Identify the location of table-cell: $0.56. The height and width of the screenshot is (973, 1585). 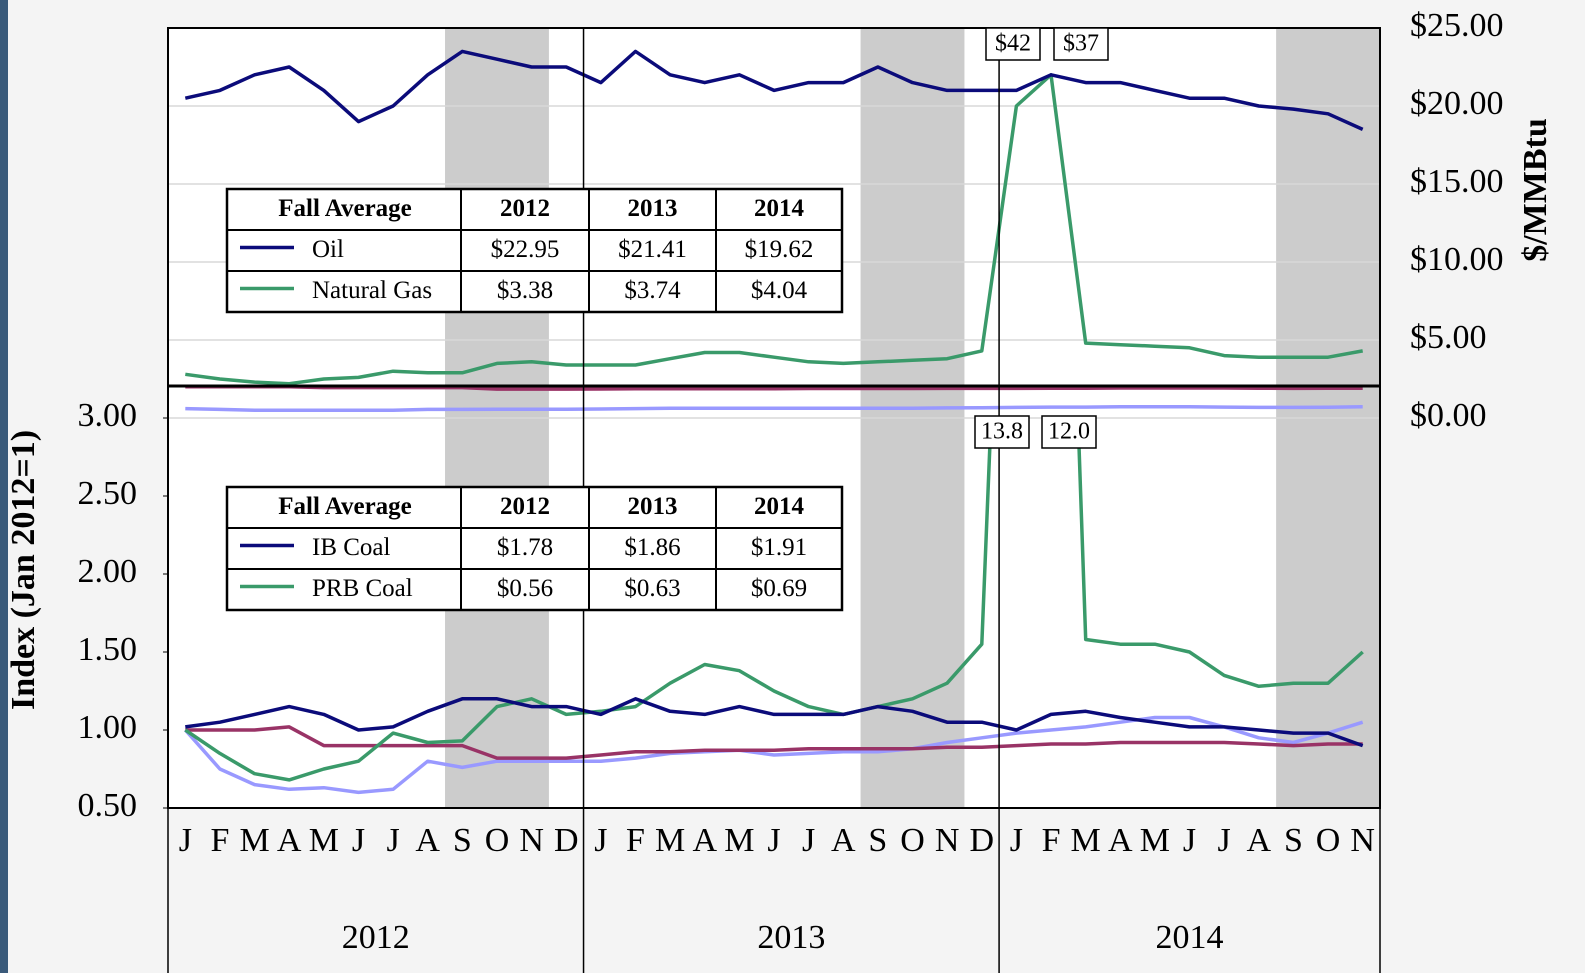
(525, 588).